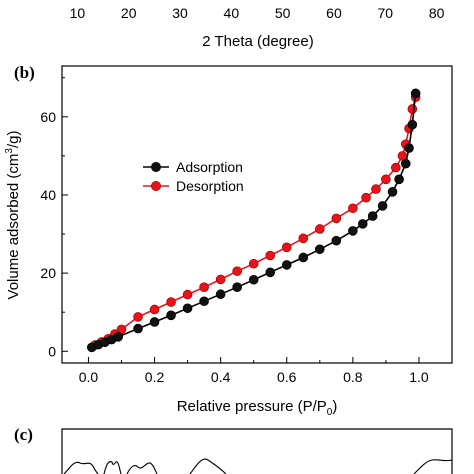 The width and height of the screenshot is (474, 474). I want to click on panel-c-plot, so click(257, 451).